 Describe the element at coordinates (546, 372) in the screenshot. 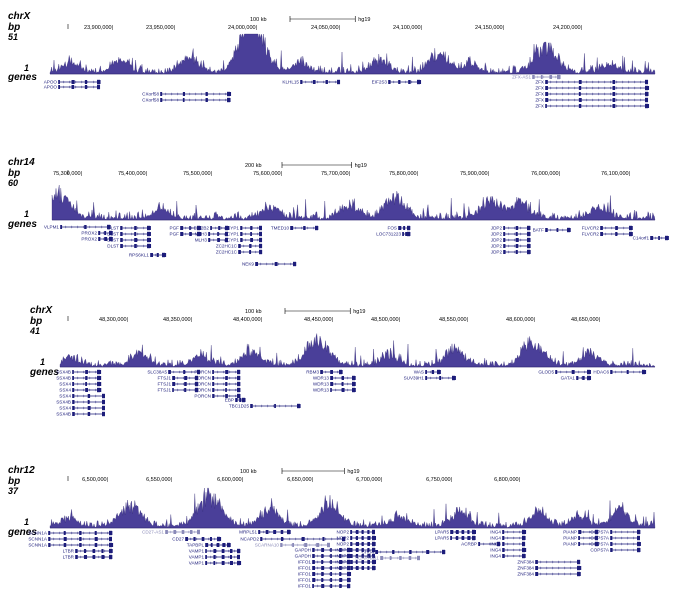

I see `gene-label: GLOD5` at that location.